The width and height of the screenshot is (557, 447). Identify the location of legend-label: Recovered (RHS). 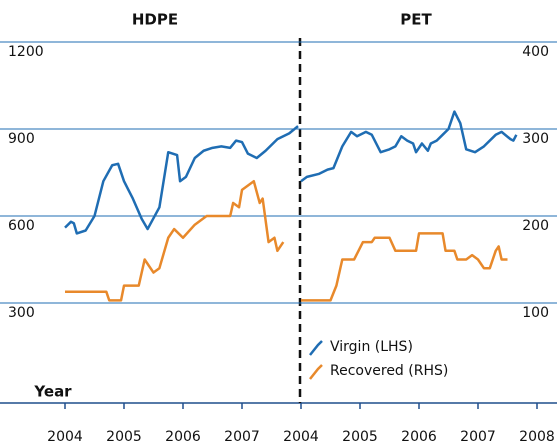
(389, 371).